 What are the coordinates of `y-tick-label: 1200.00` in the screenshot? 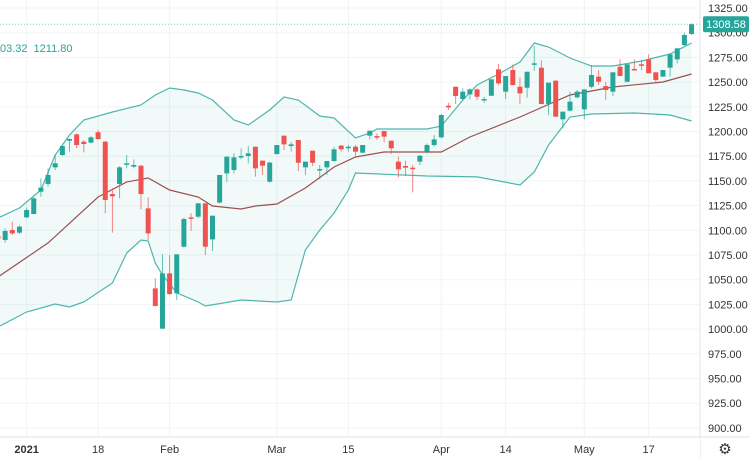 It's located at (728, 133).